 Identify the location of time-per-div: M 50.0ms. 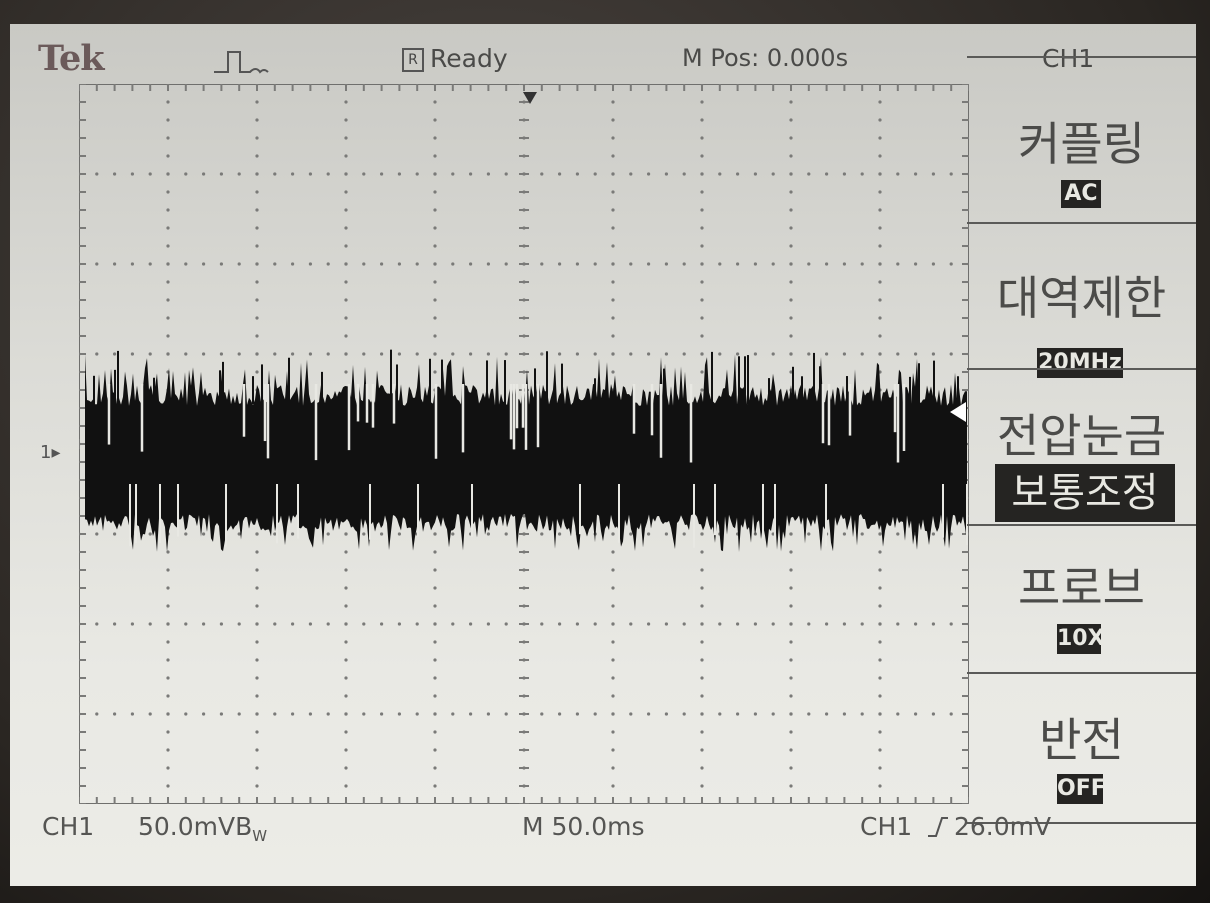
(583, 826).